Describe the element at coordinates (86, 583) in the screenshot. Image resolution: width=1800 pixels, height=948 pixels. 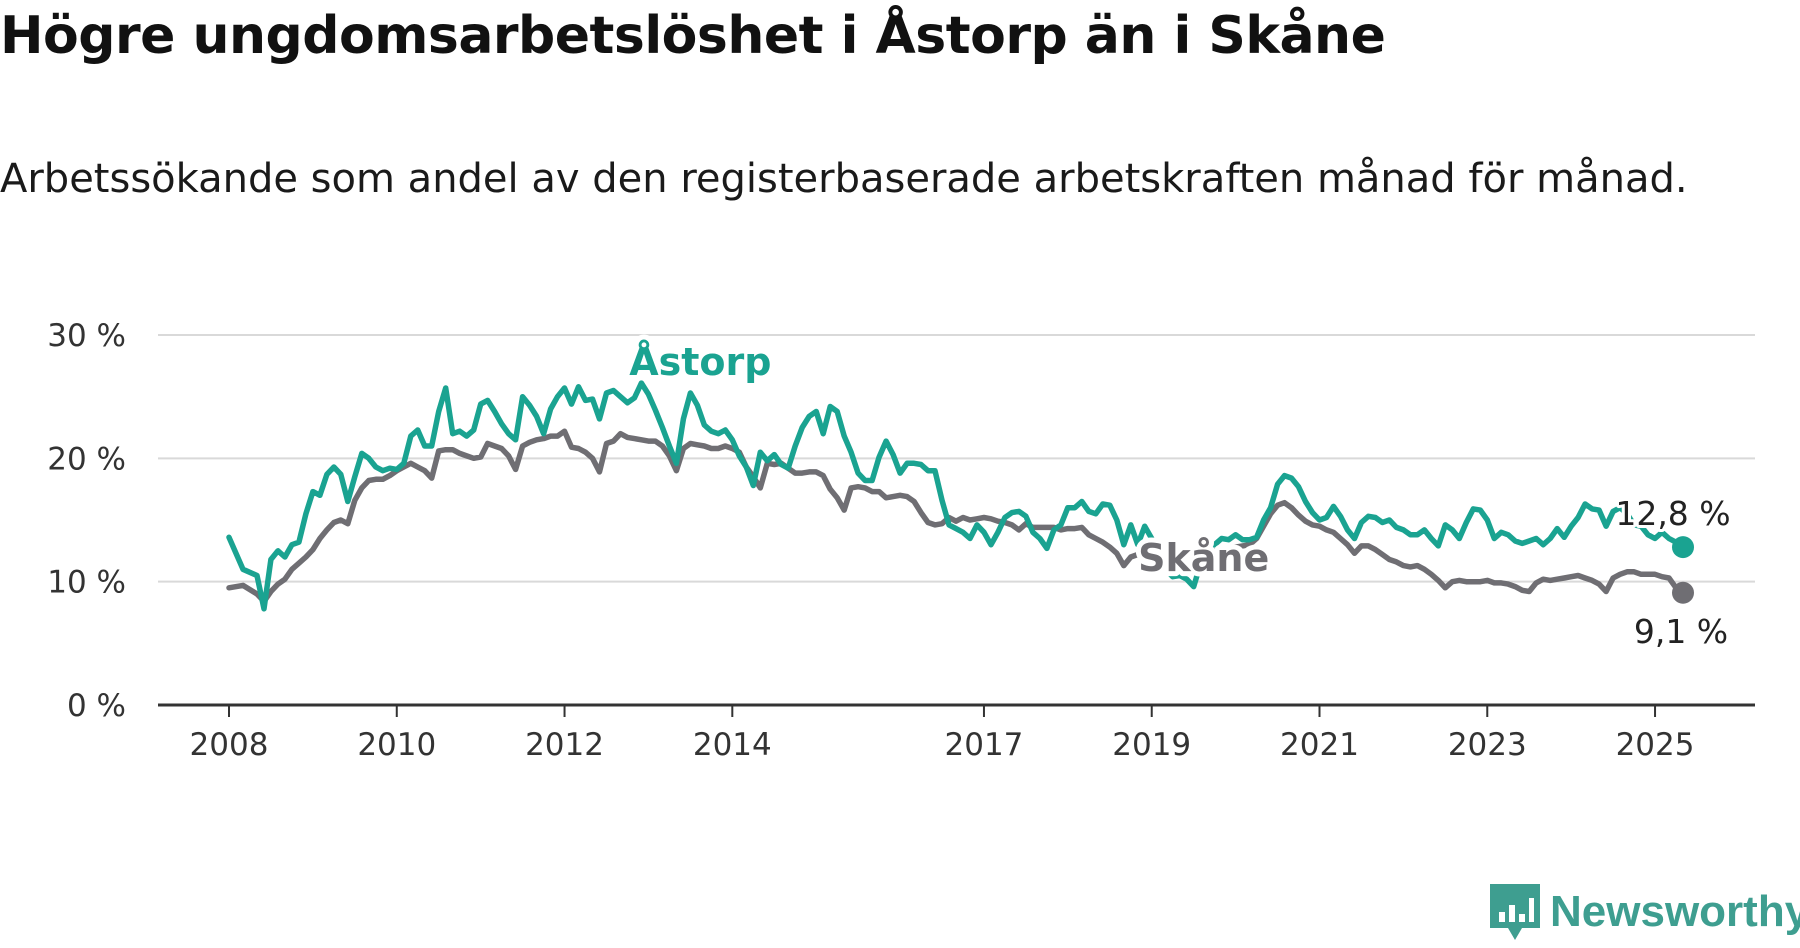
I see `y-tick-label: 10 %` at that location.